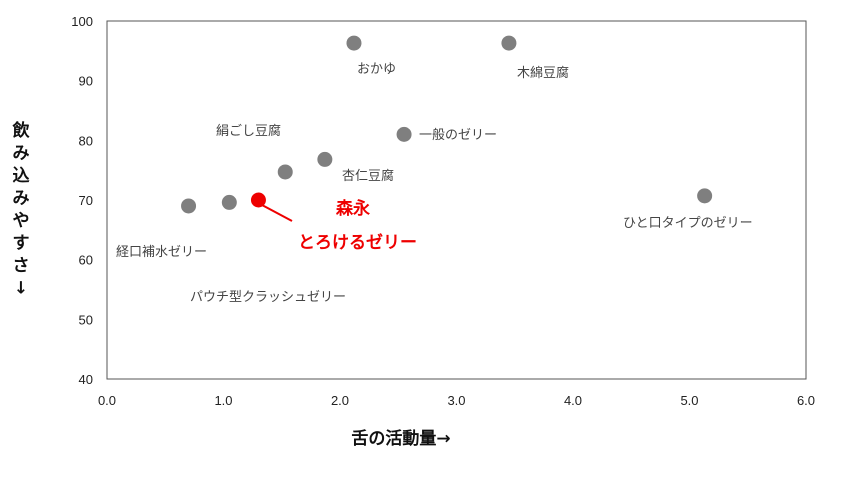  What do you see at coordinates (400, 438) in the screenshot?
I see `x-axis-title: 舌の活動量→` at bounding box center [400, 438].